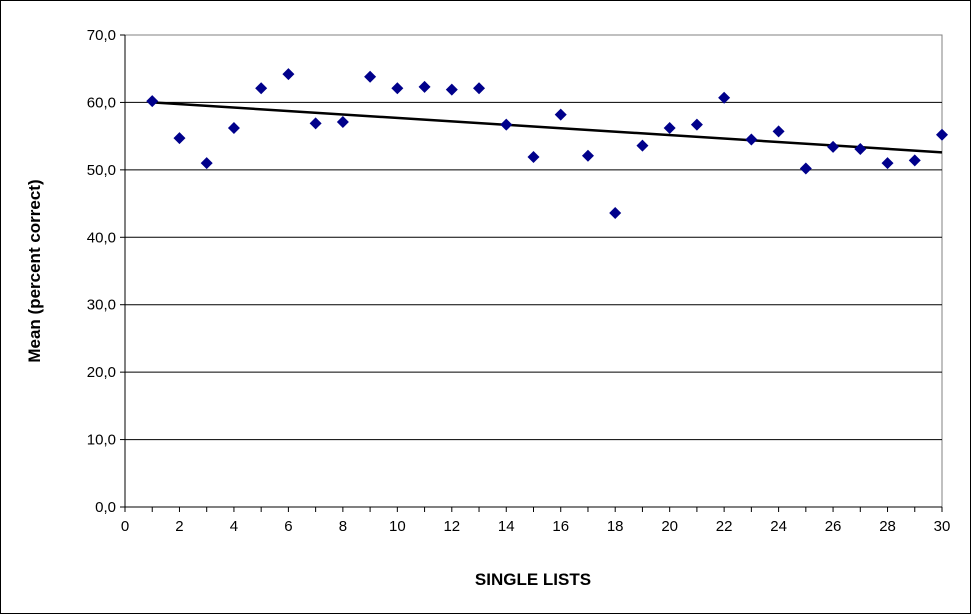 The width and height of the screenshot is (971, 614). Describe the element at coordinates (833, 526) in the screenshot. I see `x-tick-label: 26` at that location.